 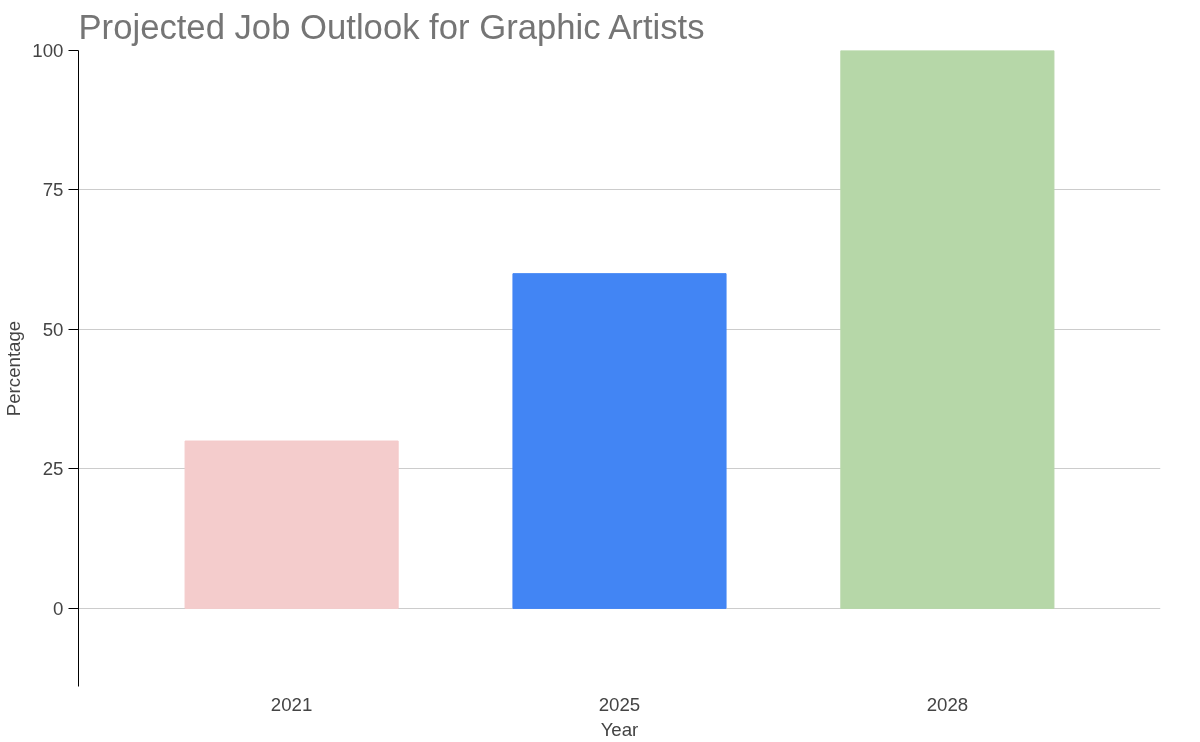 What do you see at coordinates (391, 26) in the screenshot?
I see `chart-title: Projected Job Outlook for Graphic Artists` at bounding box center [391, 26].